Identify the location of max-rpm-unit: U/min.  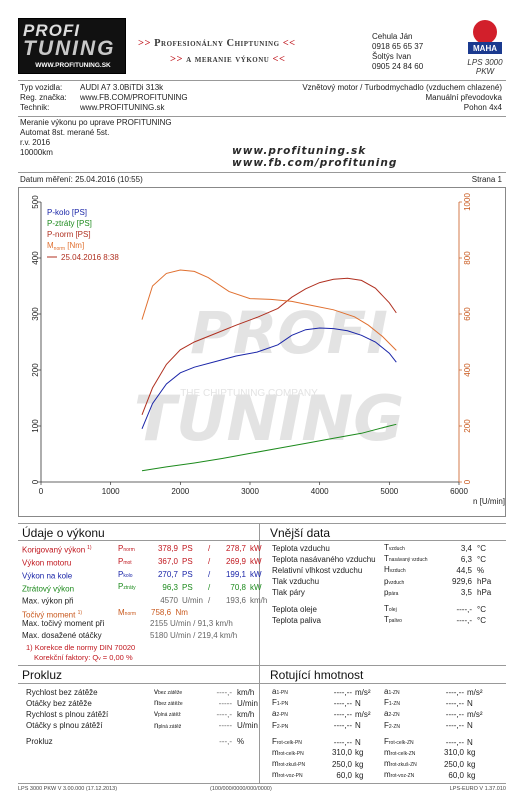
(180, 635).